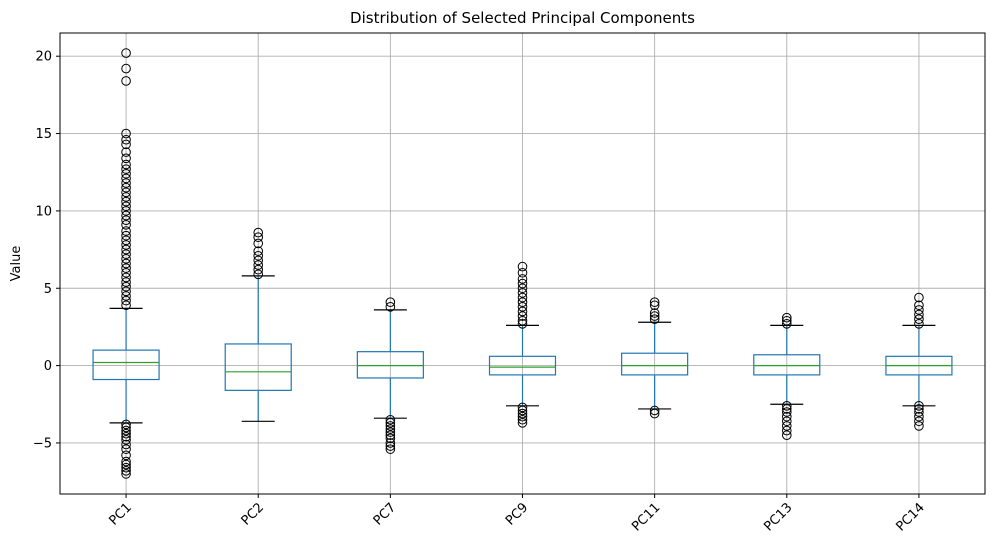  I want to click on x-tick-label: PC9, so click(517, 514).